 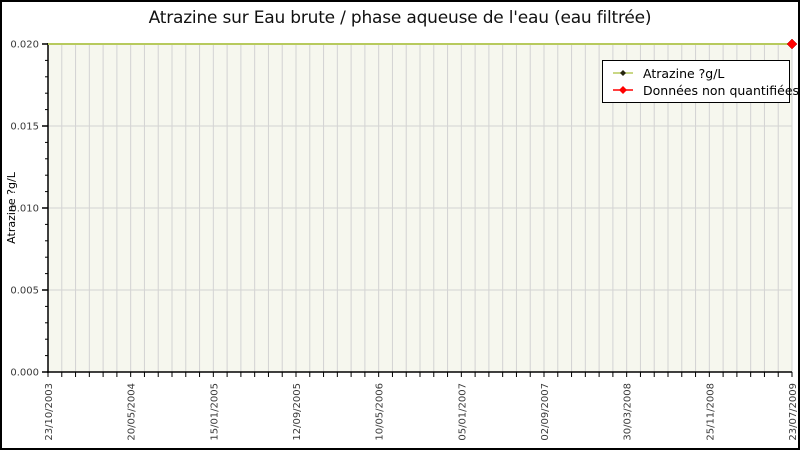 I want to click on legend-item-non-quantified: Données non quantifiées, so click(x=704, y=90).